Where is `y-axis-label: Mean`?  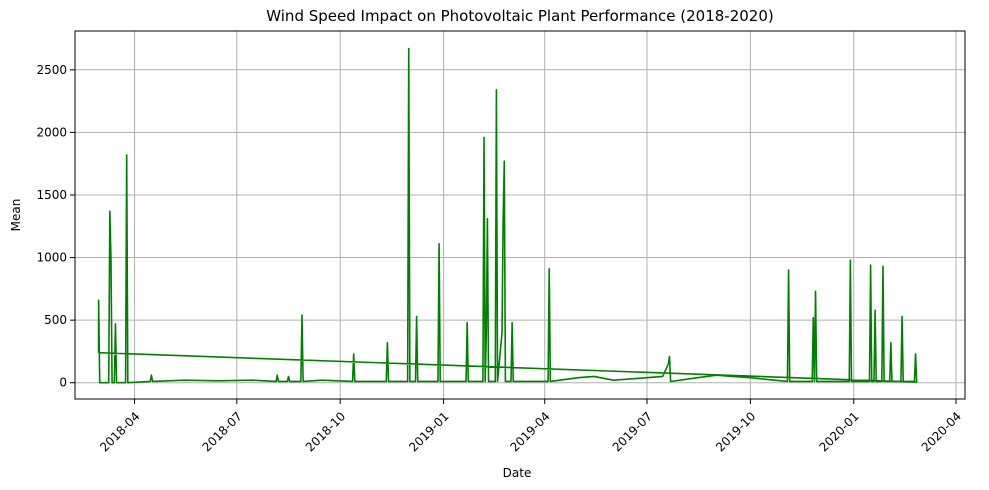 y-axis-label: Mean is located at coordinates (16, 215).